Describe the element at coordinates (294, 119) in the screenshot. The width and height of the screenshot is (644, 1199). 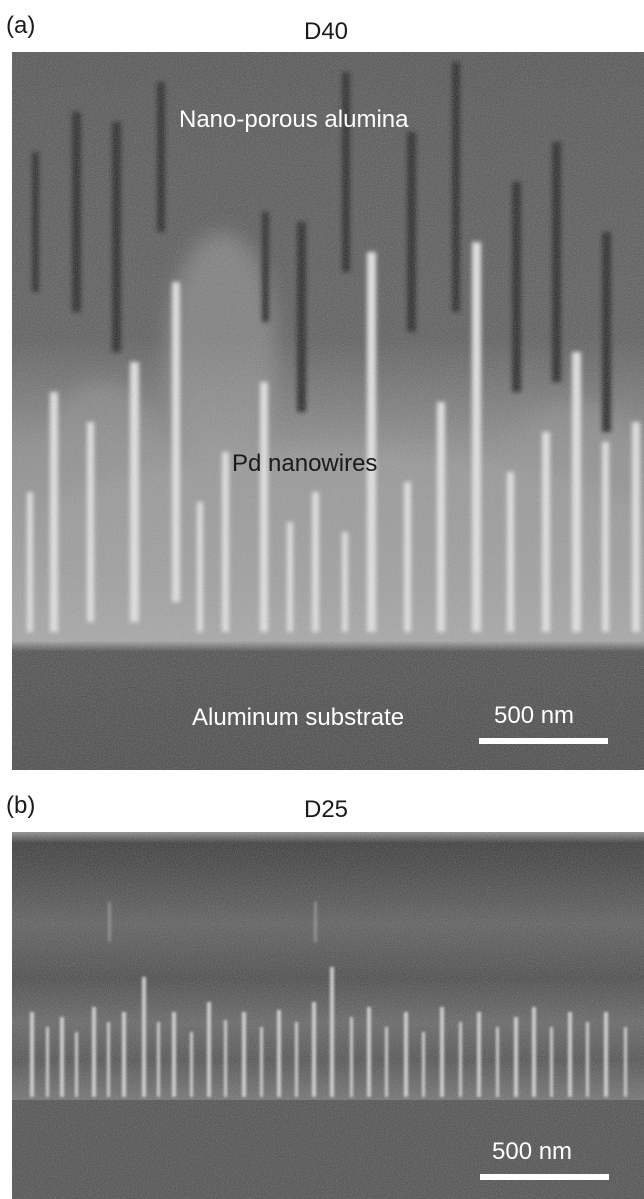
I see `label-nano-porous-alumina: Nano-porous alumina` at that location.